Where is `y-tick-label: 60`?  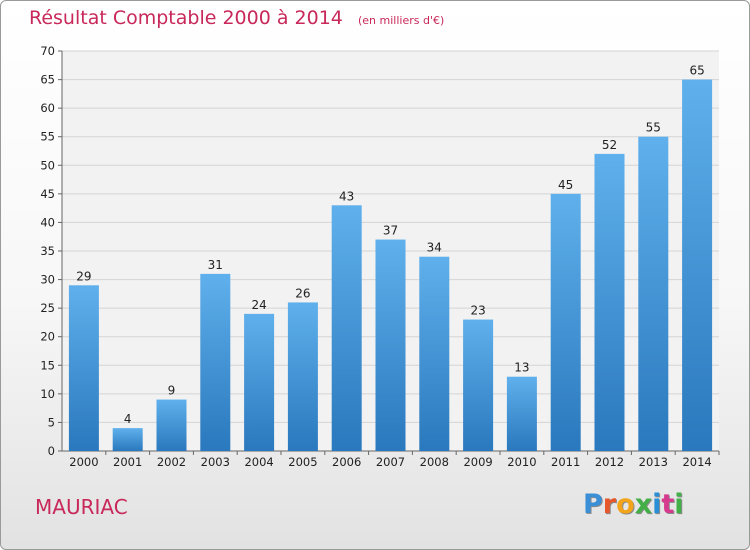
y-tick-label: 60 is located at coordinates (47, 108).